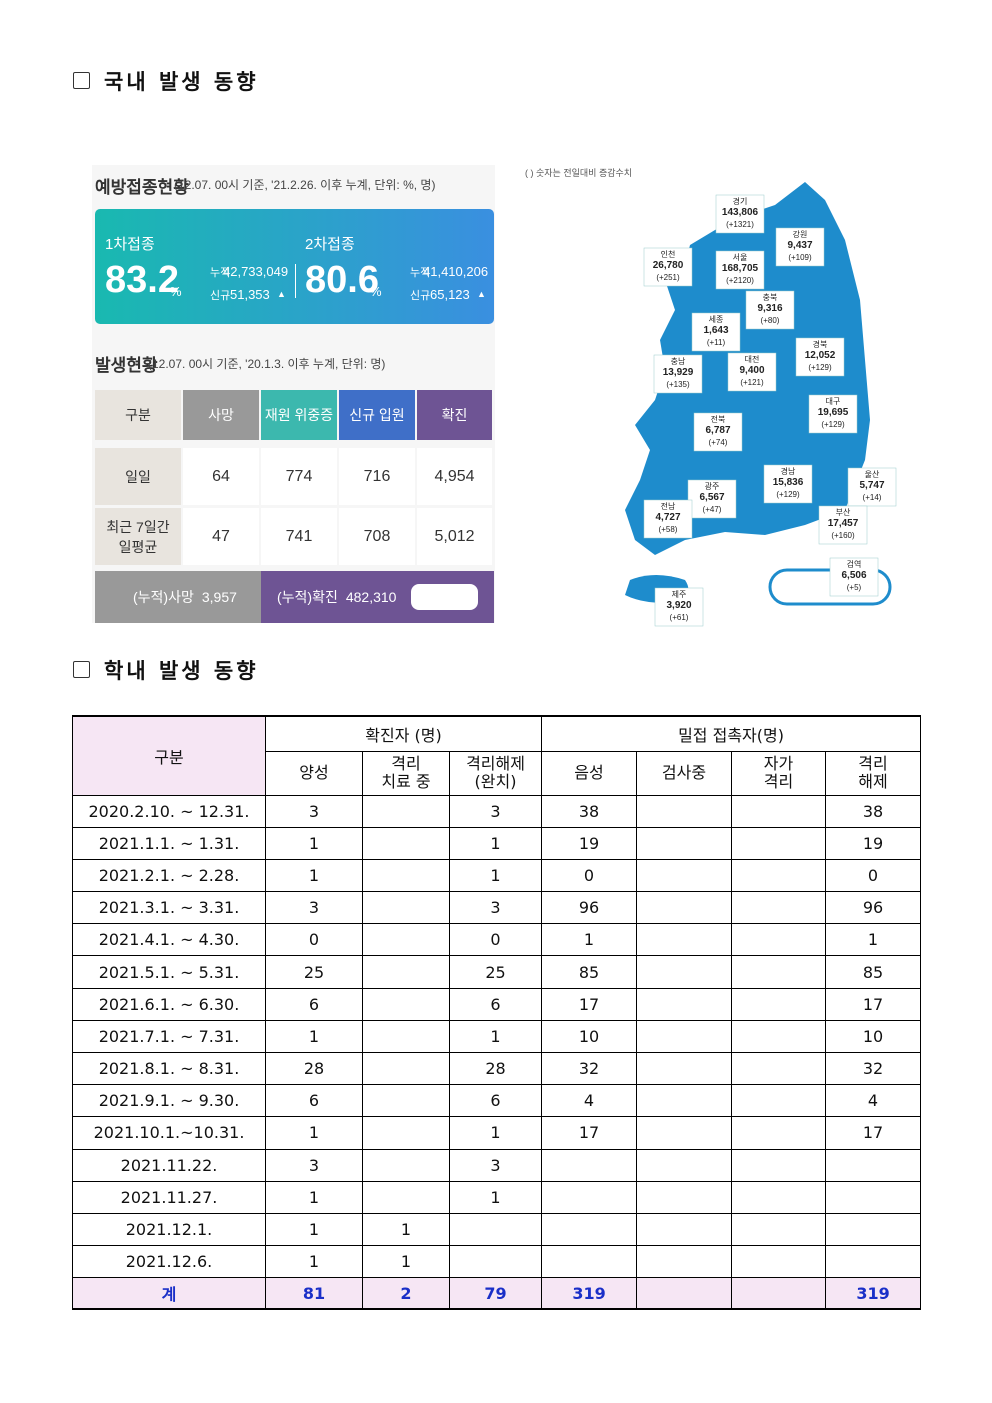 The width and height of the screenshot is (992, 1403). What do you see at coordinates (668, 254) in the screenshot?
I see `region-name: 인천` at bounding box center [668, 254].